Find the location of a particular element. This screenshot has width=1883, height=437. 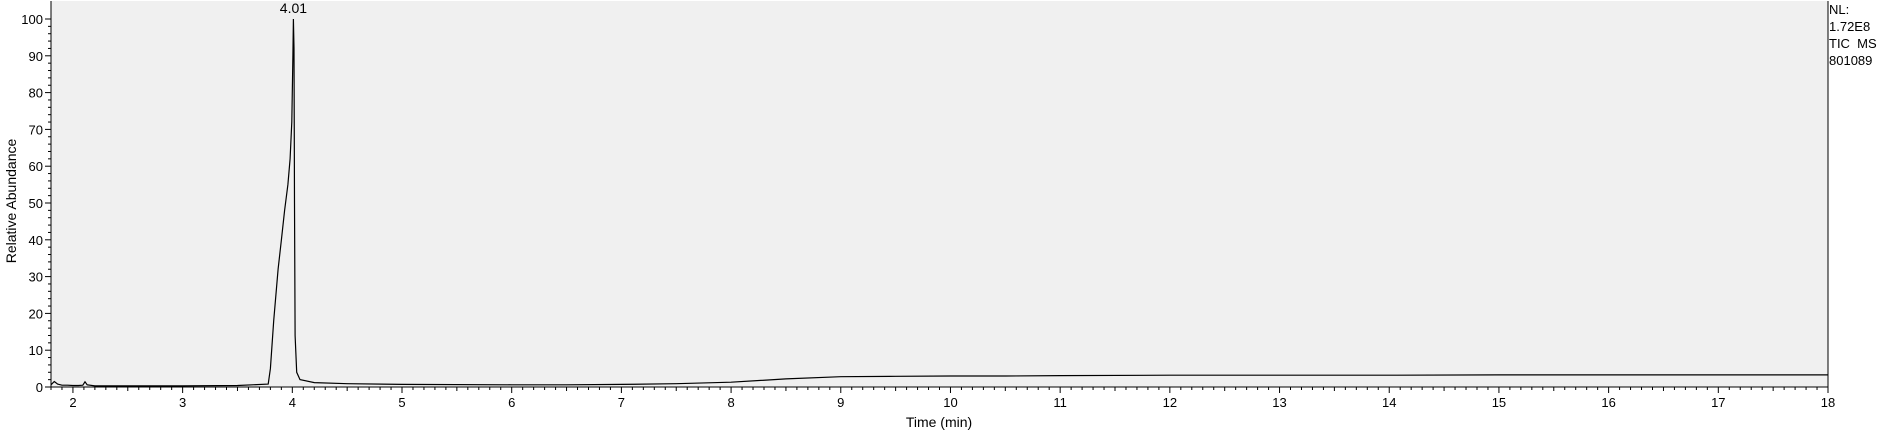

peak-annotations: 4.01 is located at coordinates (293, 8).